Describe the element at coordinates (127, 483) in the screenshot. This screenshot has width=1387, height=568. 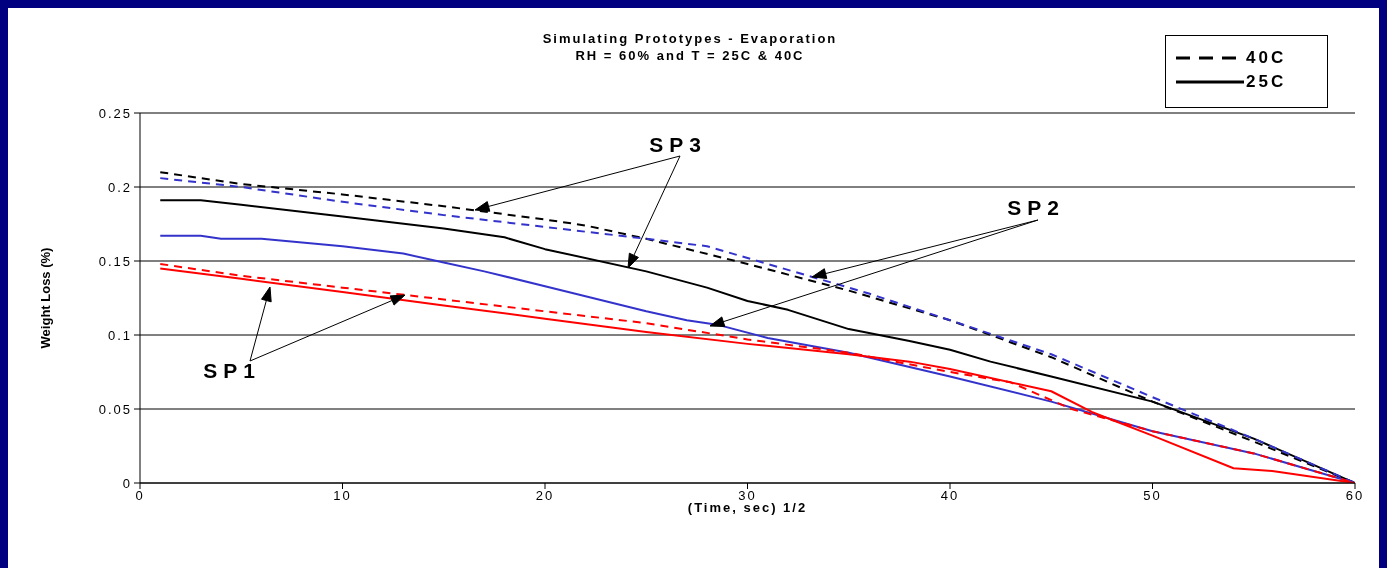
I see `y-tick-label: 0` at that location.